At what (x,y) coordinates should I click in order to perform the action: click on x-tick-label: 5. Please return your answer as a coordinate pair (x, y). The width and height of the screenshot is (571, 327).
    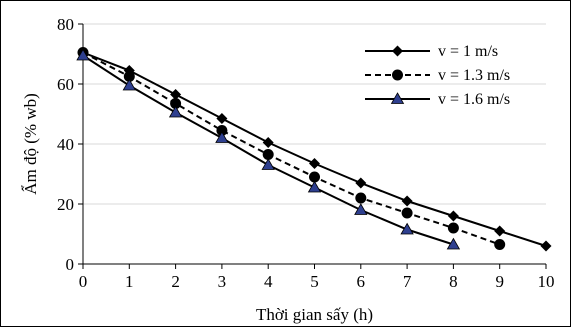
    Looking at the image, I should click on (314, 281).